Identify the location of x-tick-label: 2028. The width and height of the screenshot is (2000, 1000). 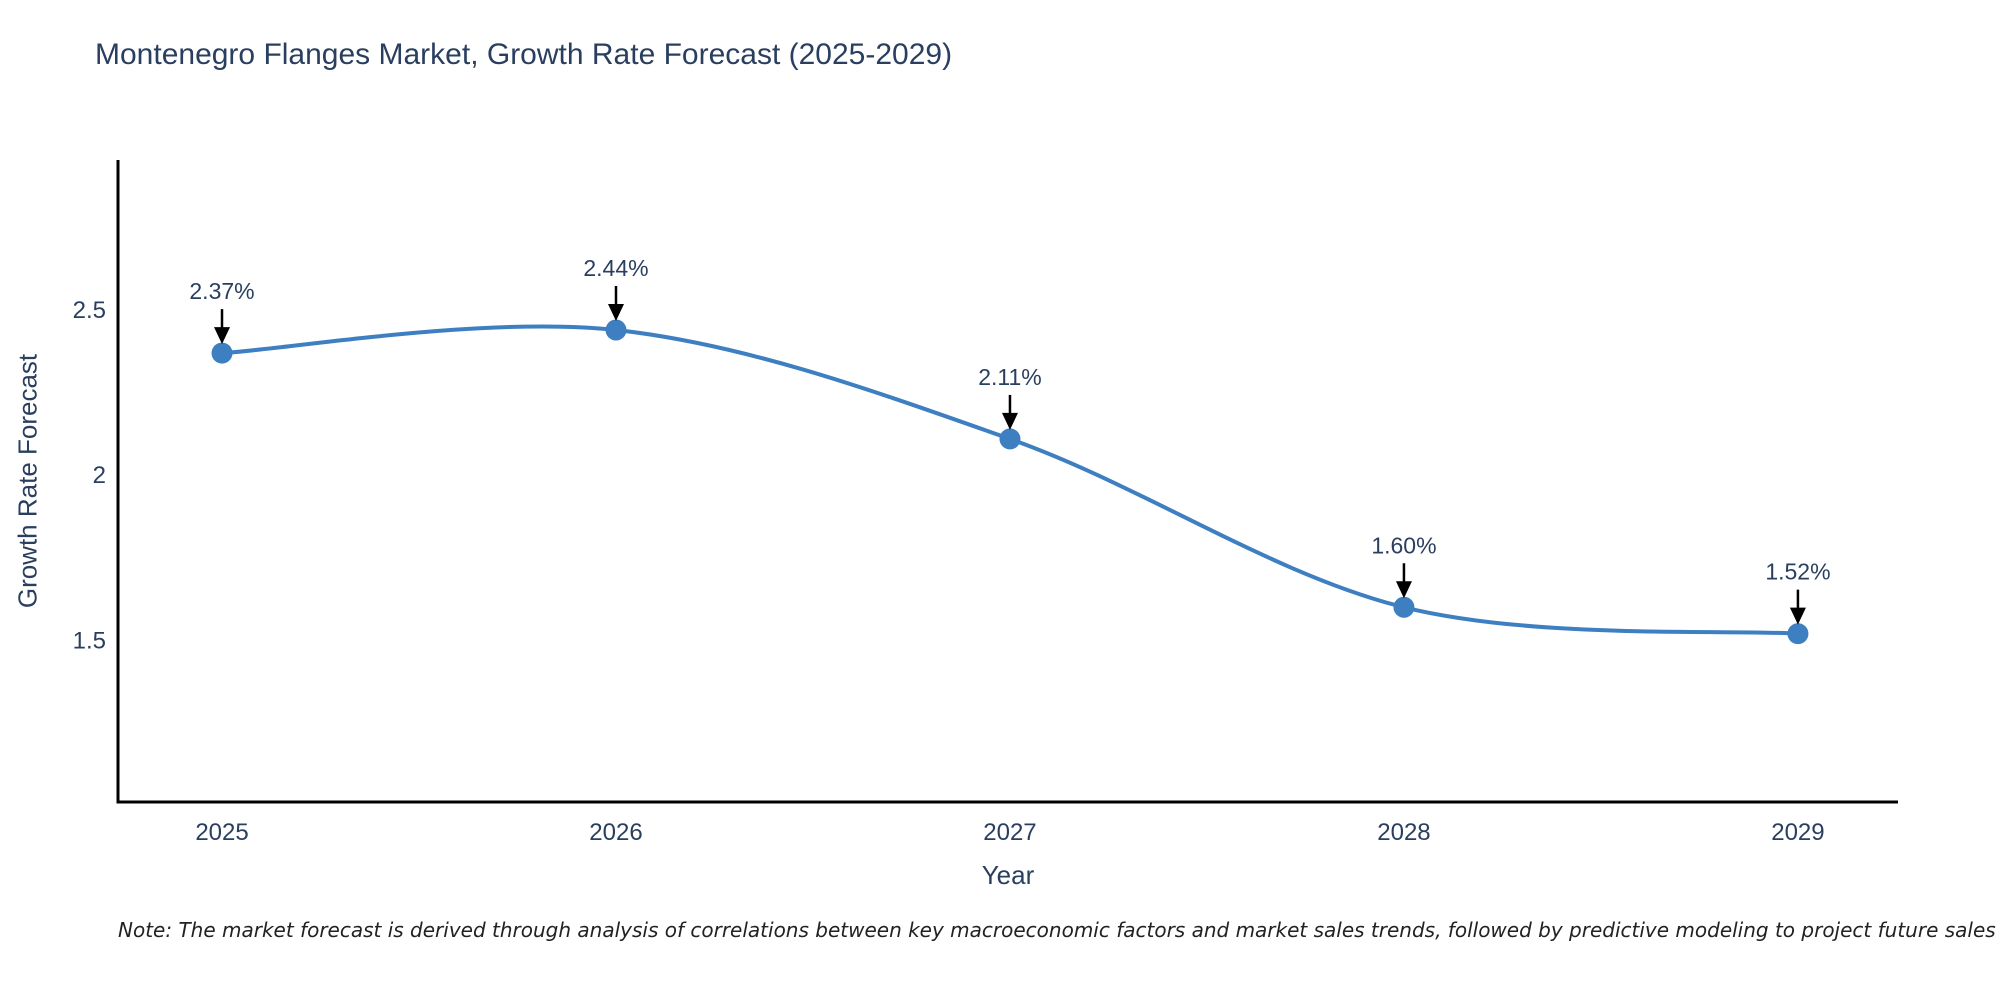
(1403, 832).